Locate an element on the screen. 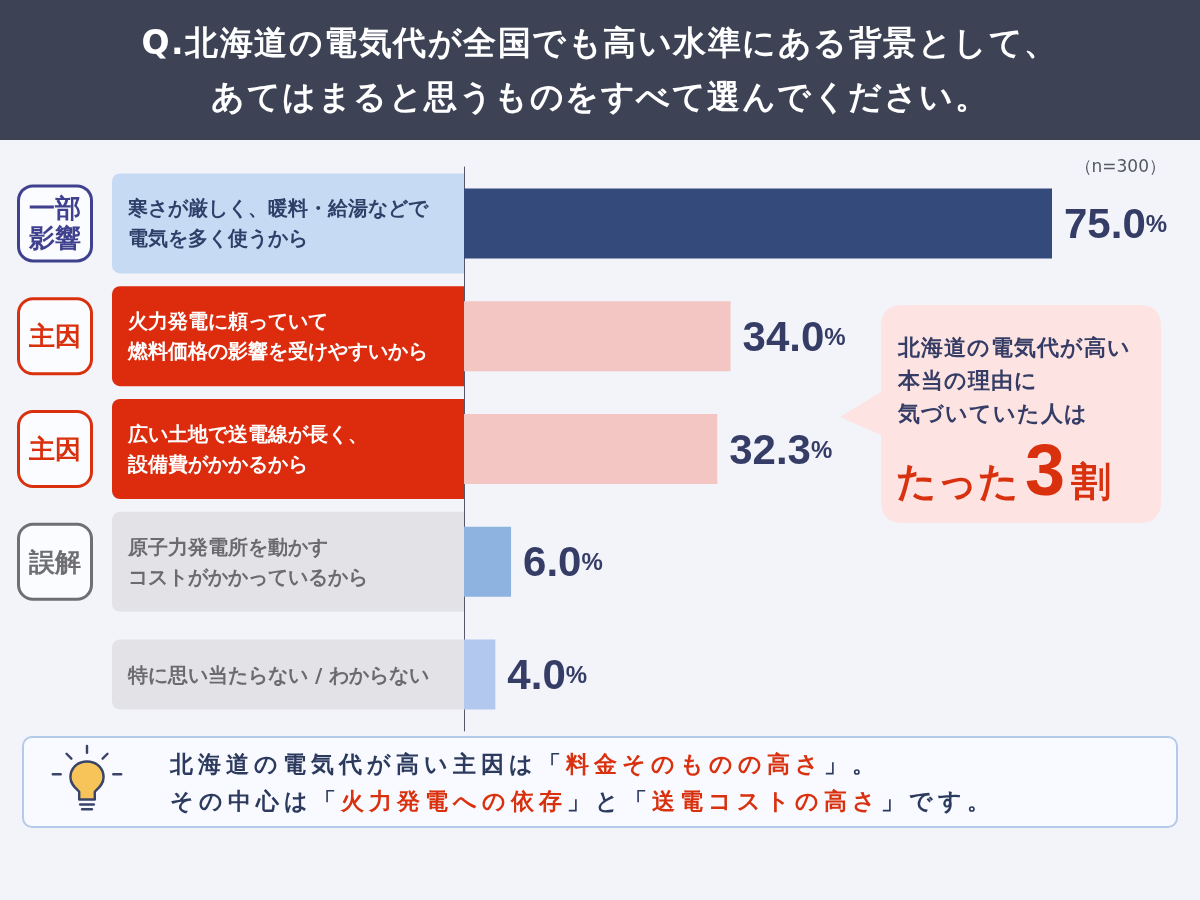 Image resolution: width=1200 pixels, height=900 pixels. y-tick-label: 火力発電に頼っていて燃料価格の影響を受けやすいから is located at coordinates (277, 336).